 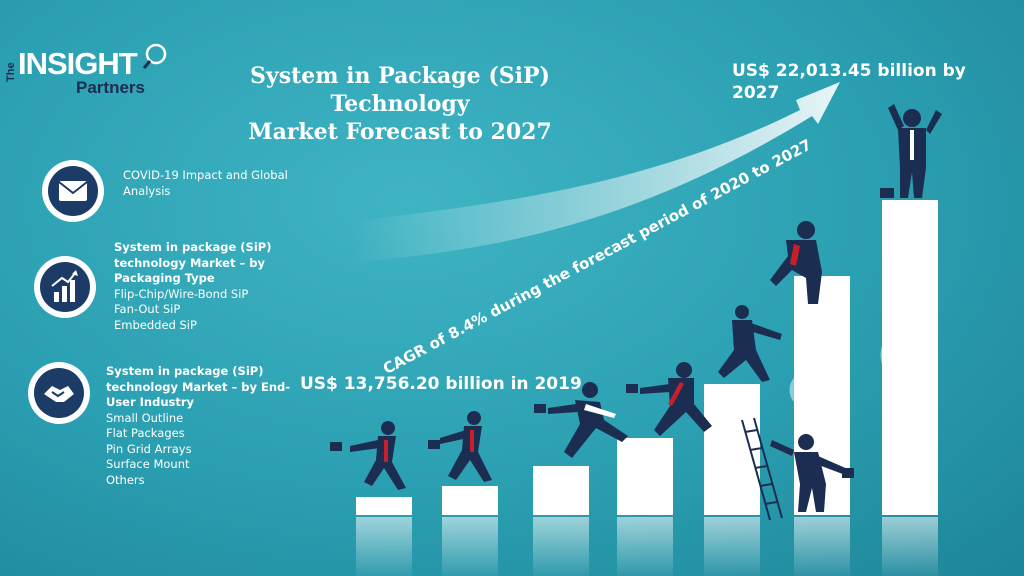 I want to click on ladder, so click(x=762, y=469).